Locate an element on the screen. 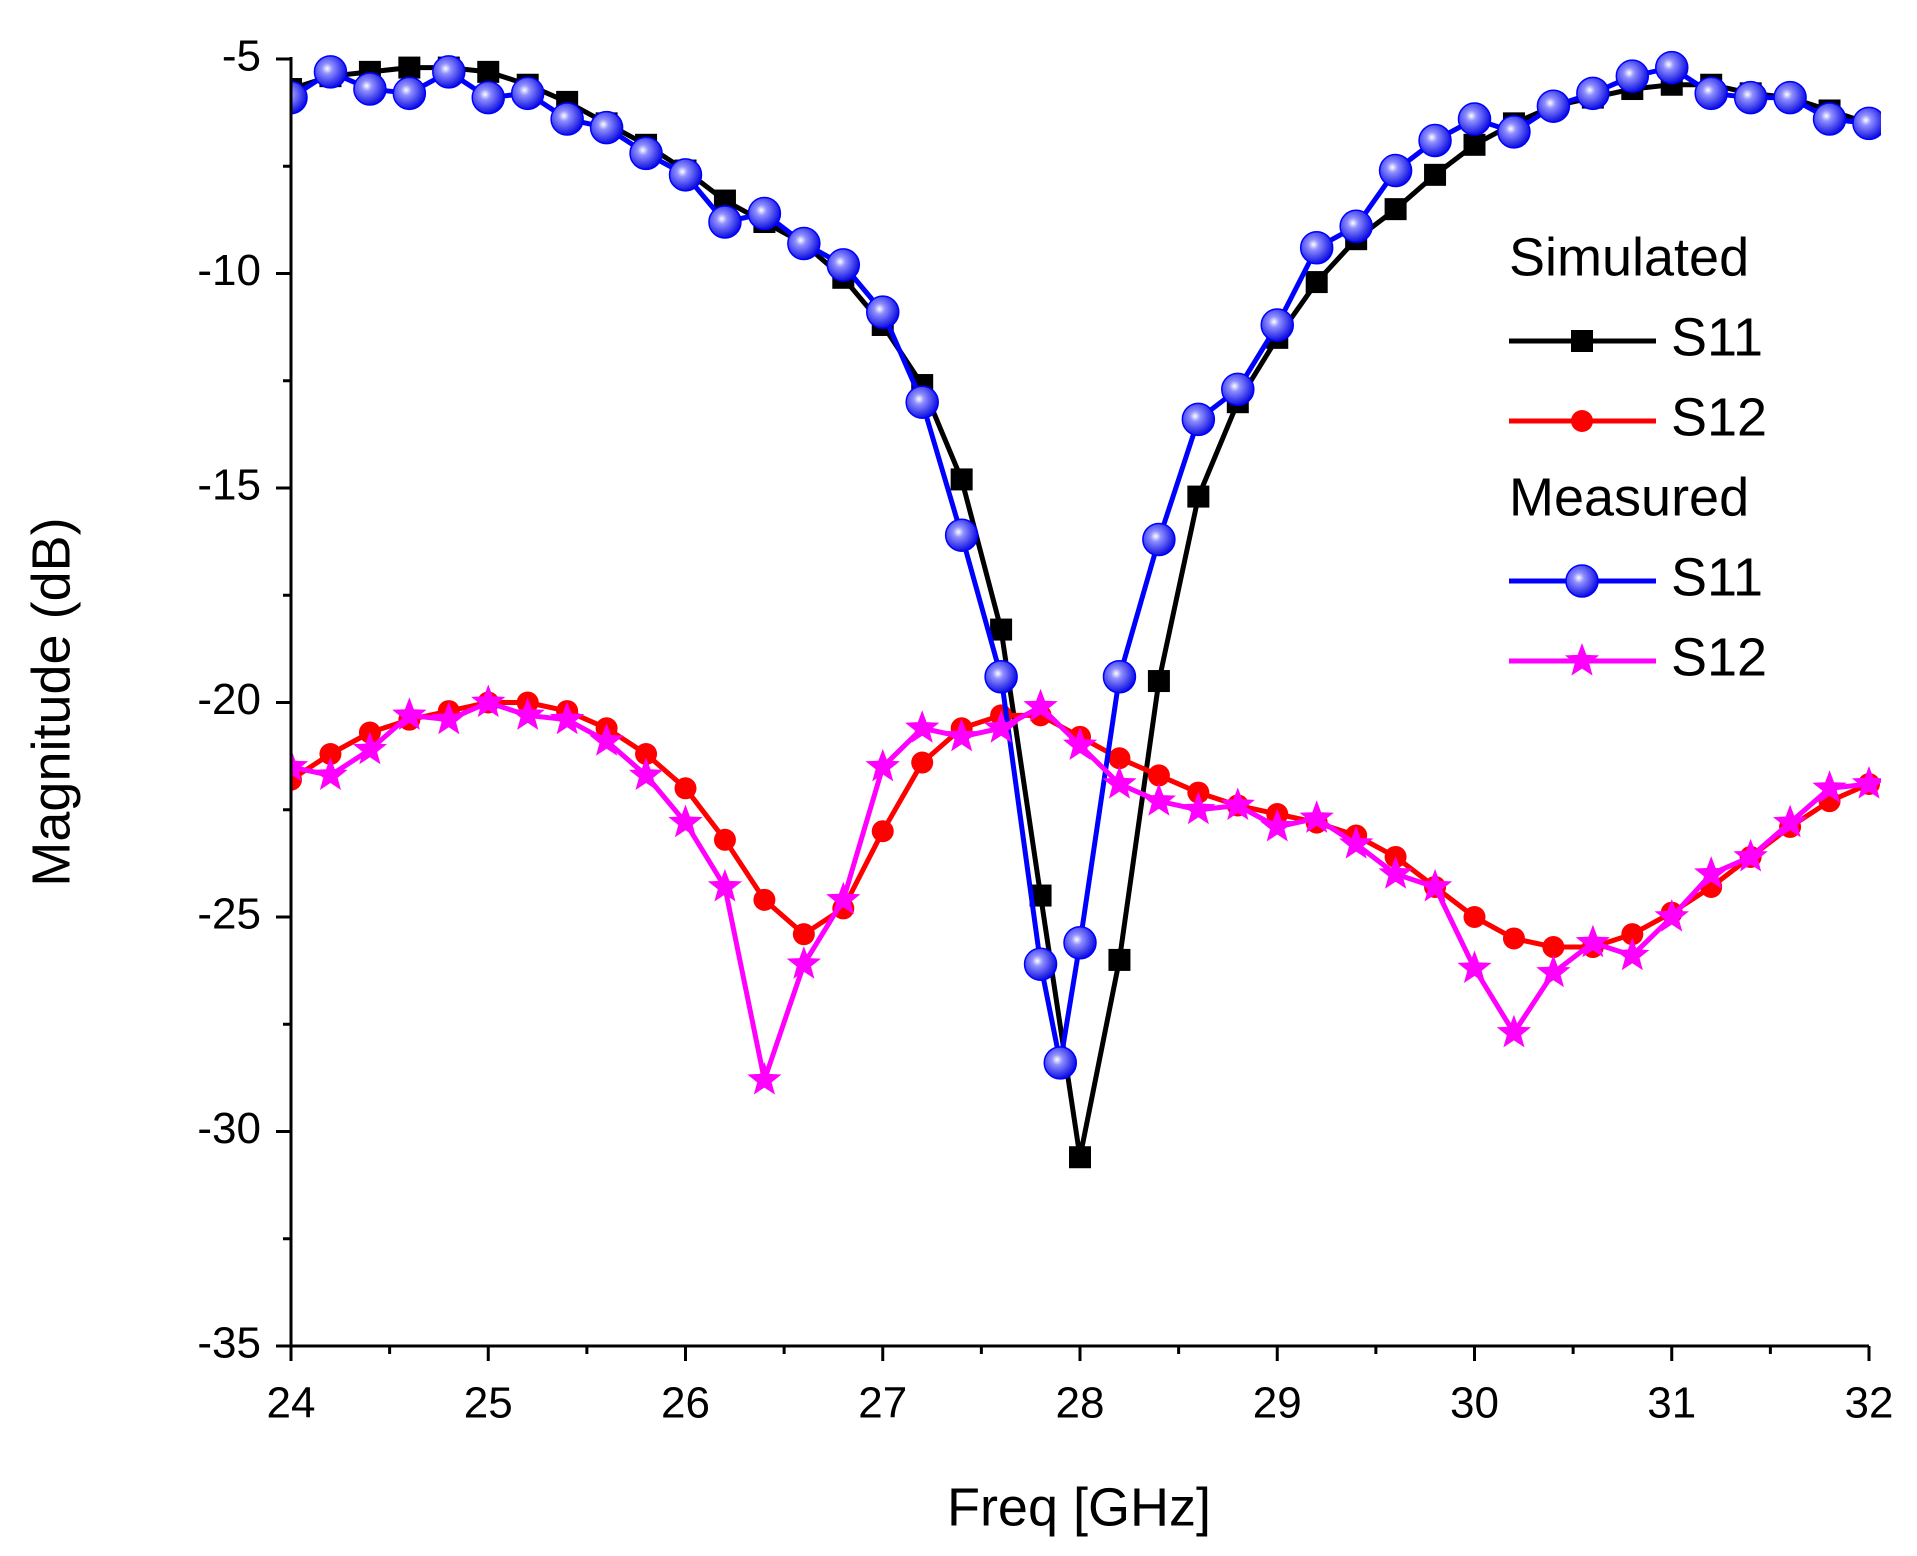  x-tick-label: 27 is located at coordinates (882, 1403).